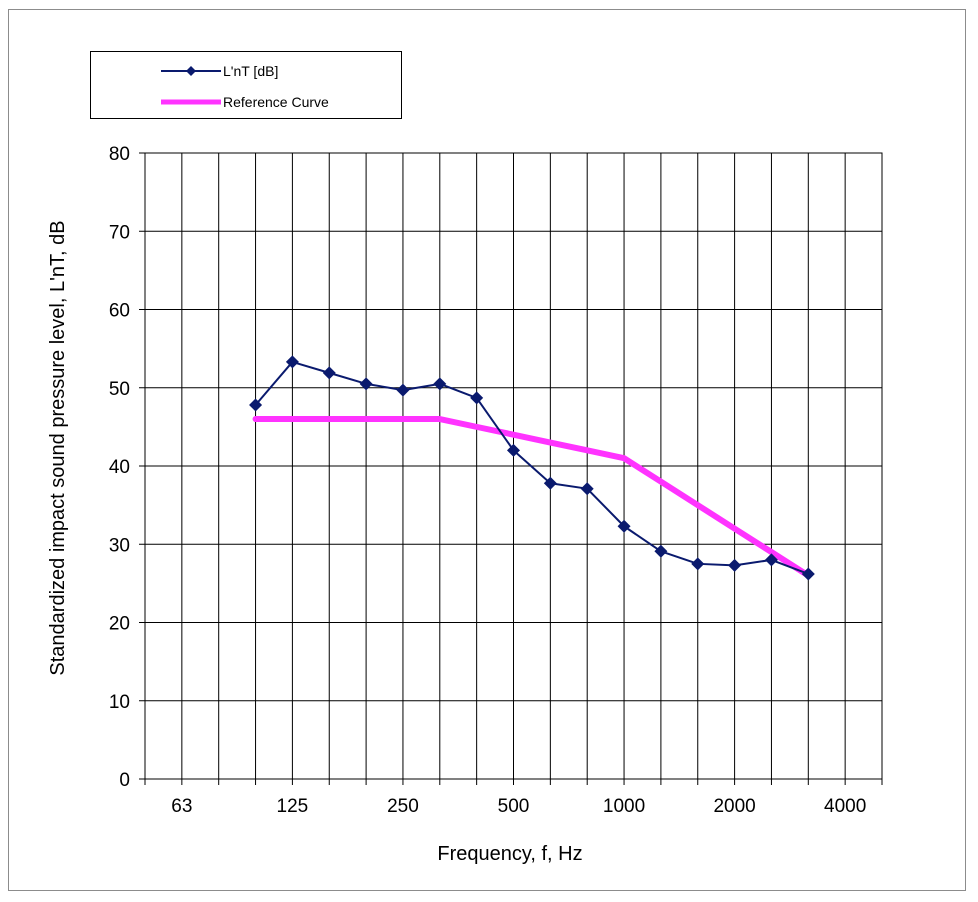 The width and height of the screenshot is (978, 902). What do you see at coordinates (293, 806) in the screenshot?
I see `x-tick-label: 125` at bounding box center [293, 806].